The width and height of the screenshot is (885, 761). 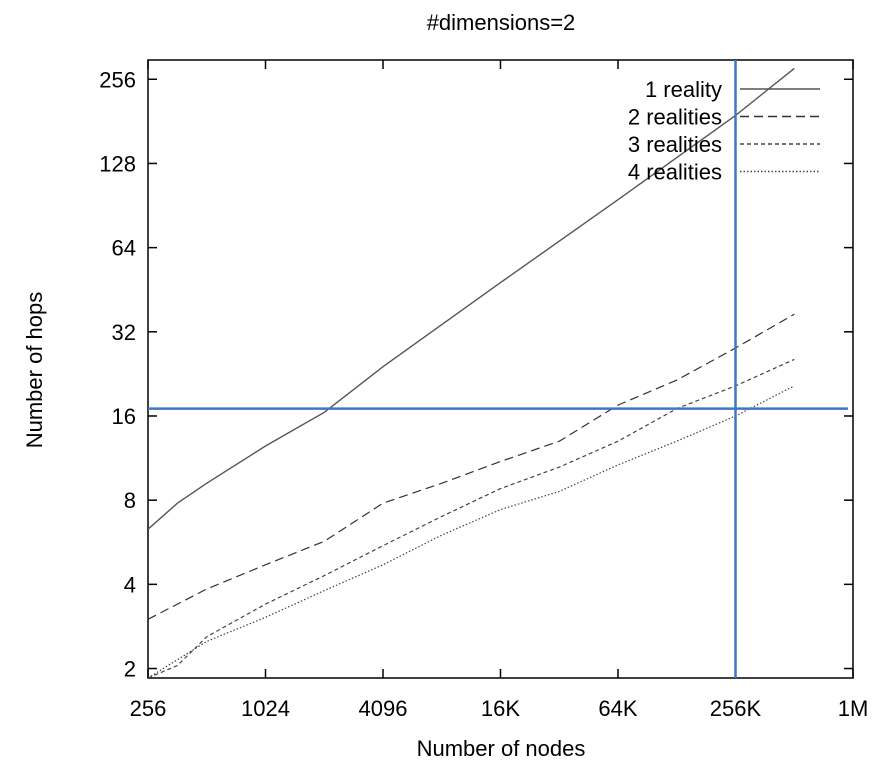 I want to click on x-tick-label: 64K, so click(x=617, y=708).